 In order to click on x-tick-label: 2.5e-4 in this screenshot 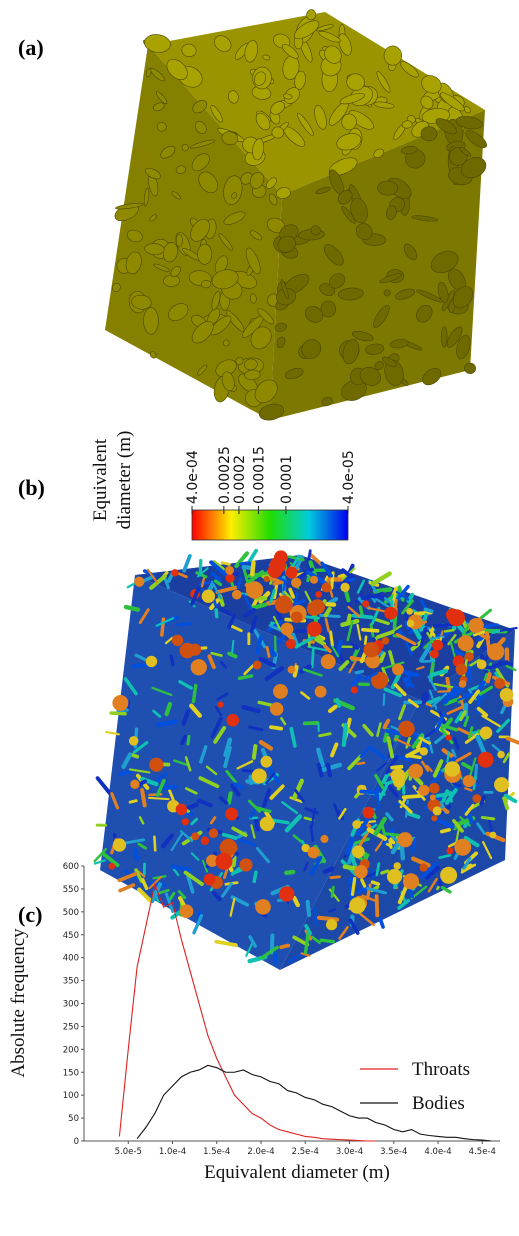, I will do `click(305, 1152)`.